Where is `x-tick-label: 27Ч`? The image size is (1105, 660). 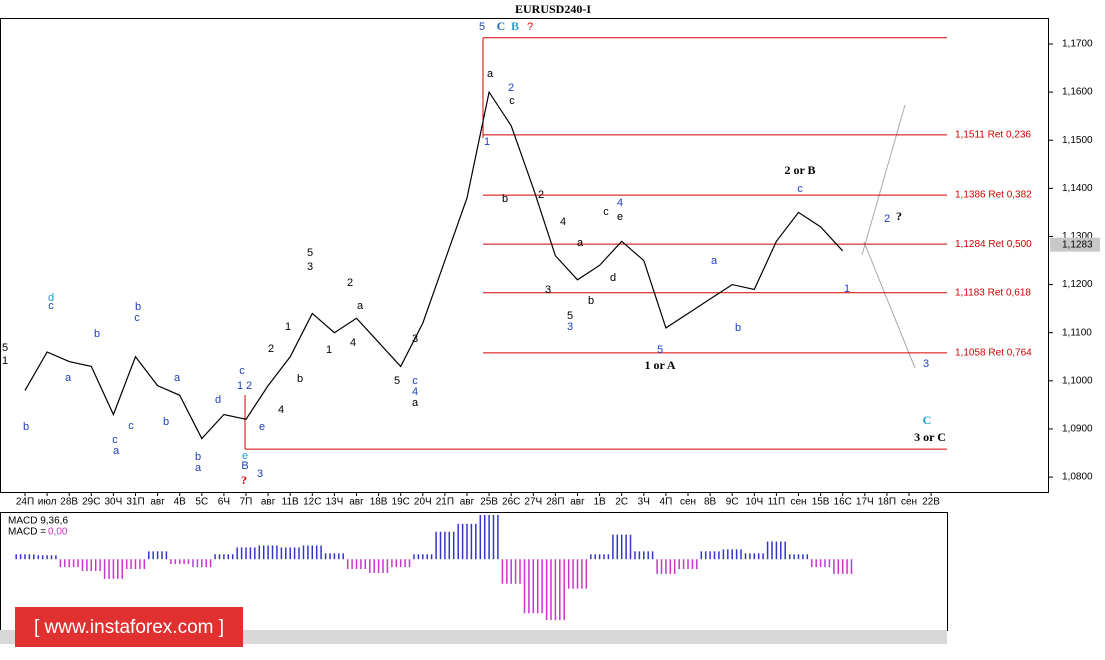
x-tick-label: 27Ч is located at coordinates (533, 502).